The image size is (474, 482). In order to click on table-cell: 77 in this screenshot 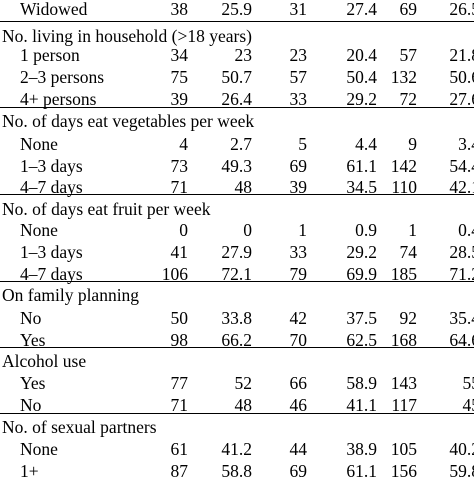, I will do `click(180, 383)`.